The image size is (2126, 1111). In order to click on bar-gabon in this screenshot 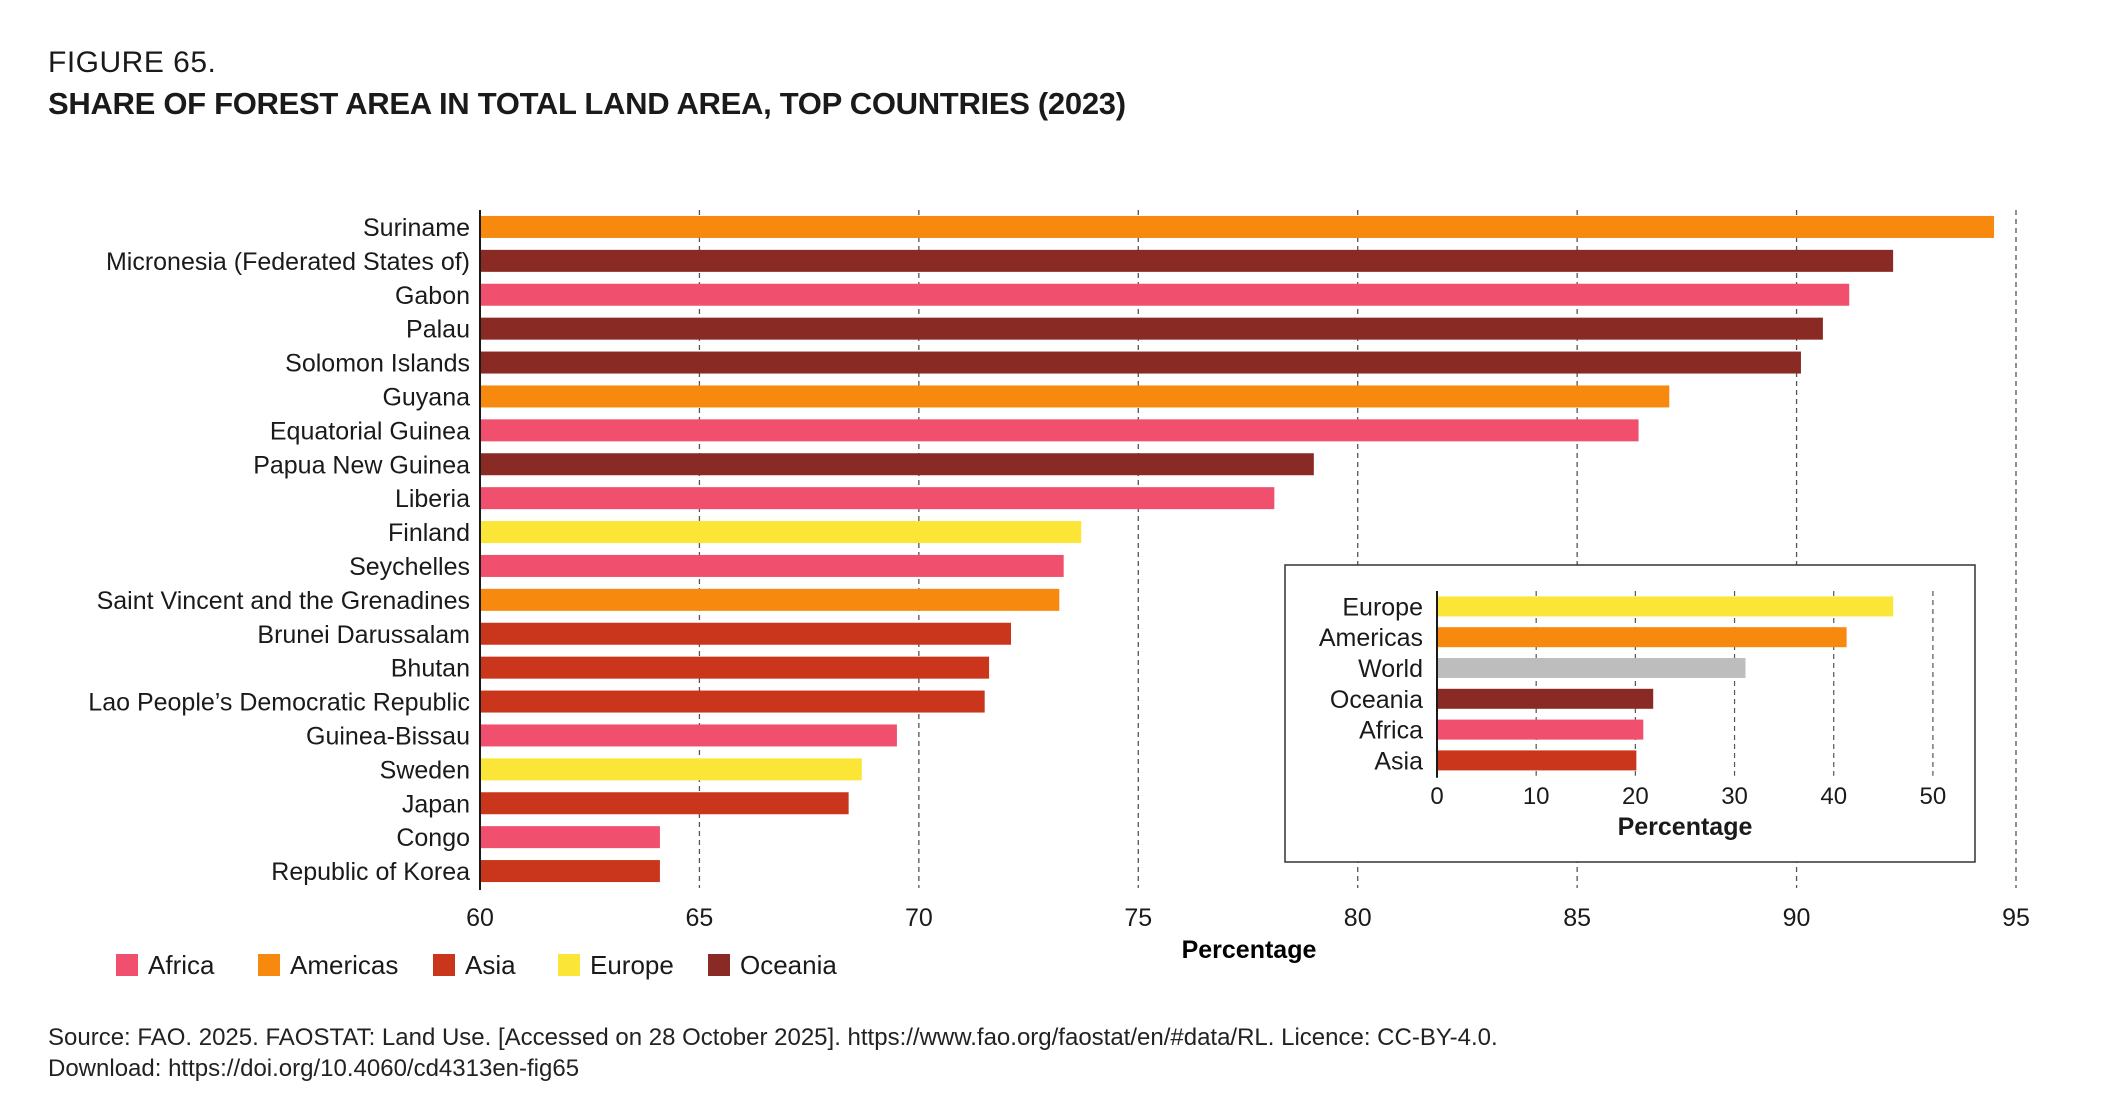, I will do `click(1165, 294)`.